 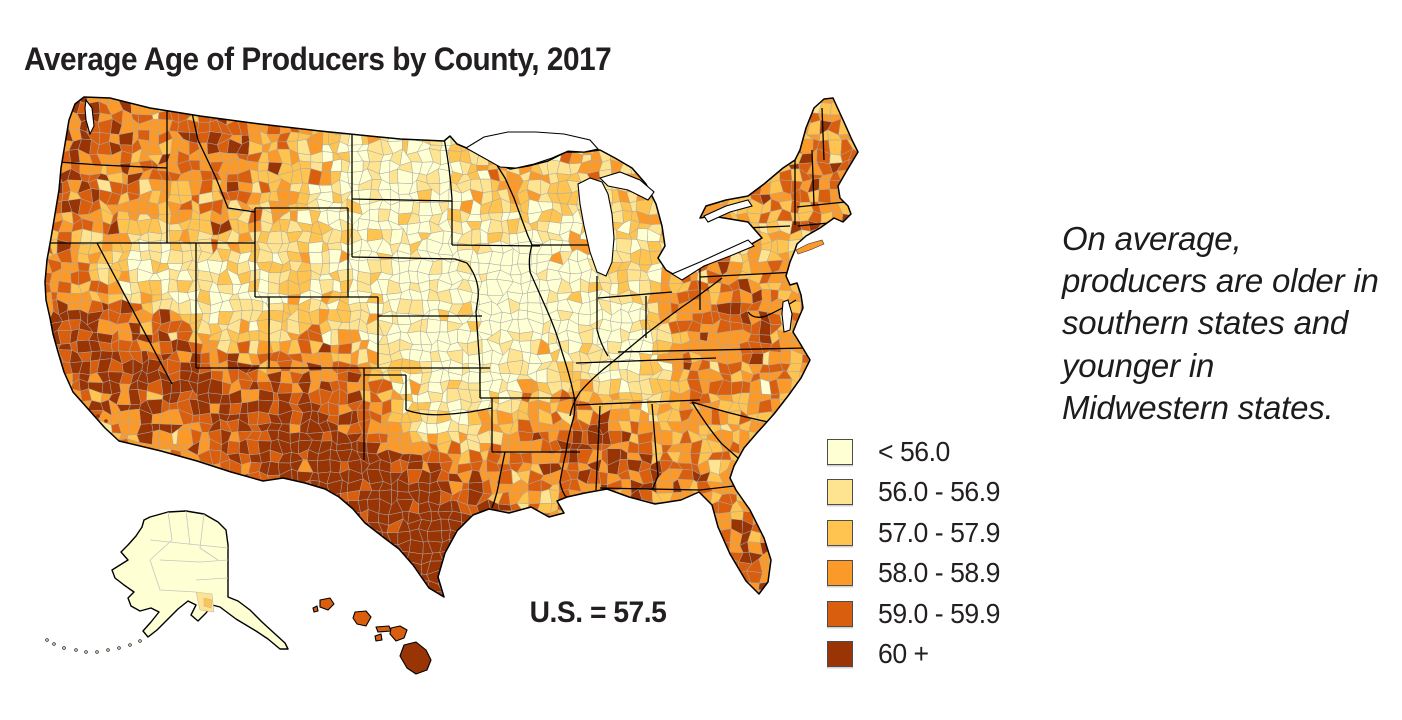 I want to click on us-average-label: U.S. = 57.5, so click(x=598, y=612).